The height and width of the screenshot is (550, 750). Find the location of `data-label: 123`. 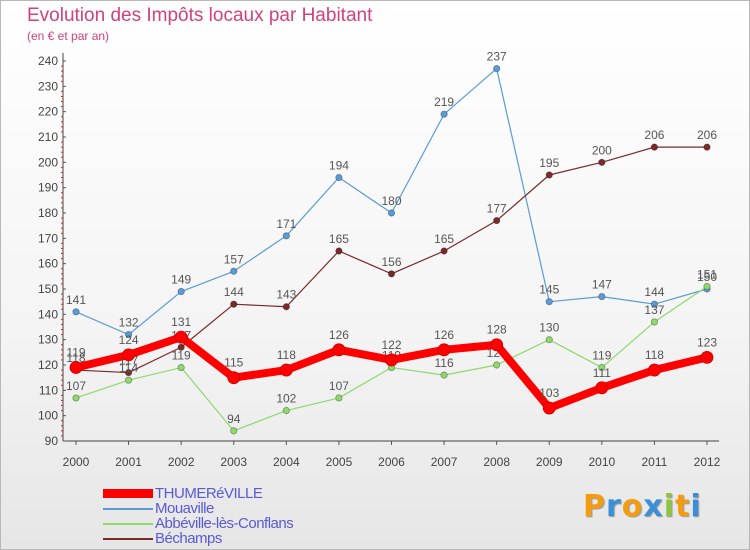

data-label: 123 is located at coordinates (707, 342).